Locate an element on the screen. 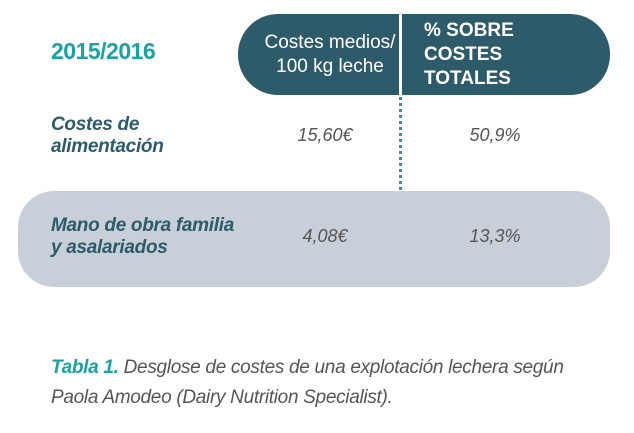  column-header-average-cost-line1: Costes medios/ is located at coordinates (330, 42).